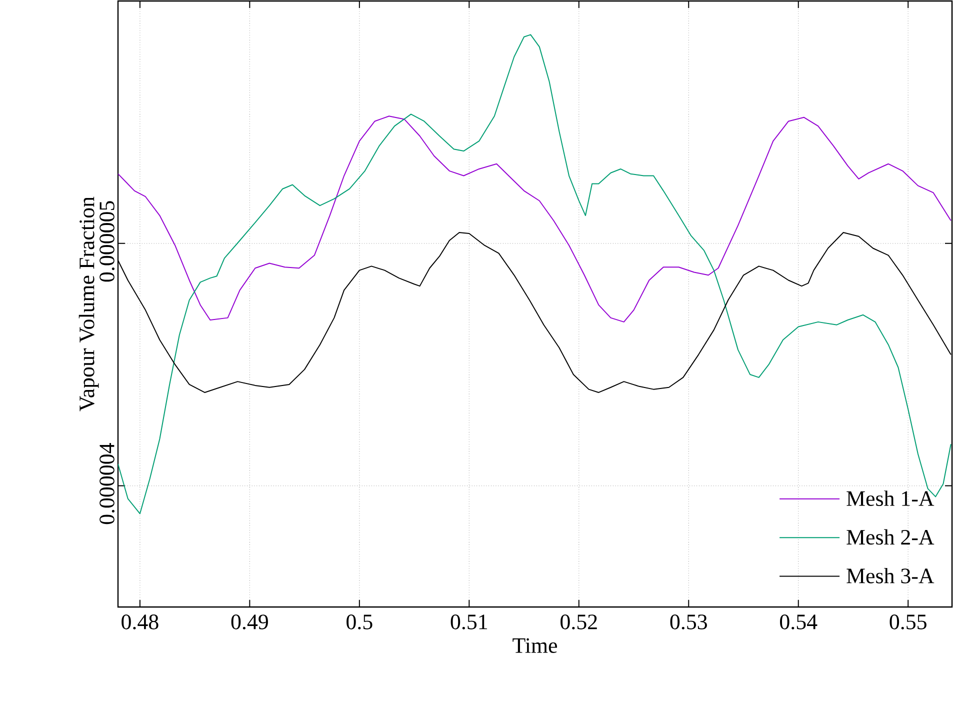  What do you see at coordinates (908, 622) in the screenshot?
I see `x-tick-label: 0.55` at bounding box center [908, 622].